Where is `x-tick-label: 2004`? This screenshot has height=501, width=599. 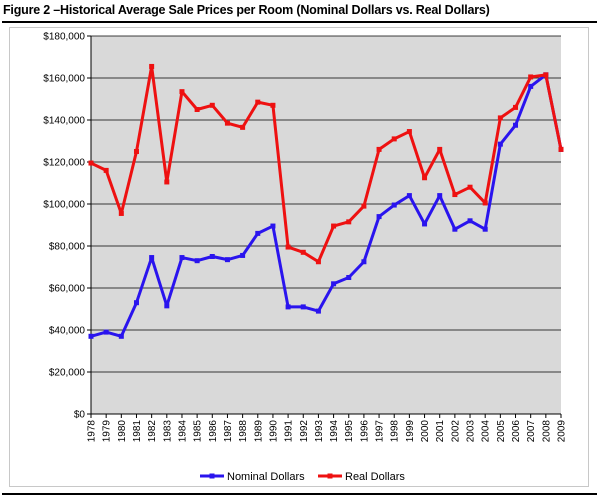 x-tick-label: 2004 is located at coordinates (486, 431).